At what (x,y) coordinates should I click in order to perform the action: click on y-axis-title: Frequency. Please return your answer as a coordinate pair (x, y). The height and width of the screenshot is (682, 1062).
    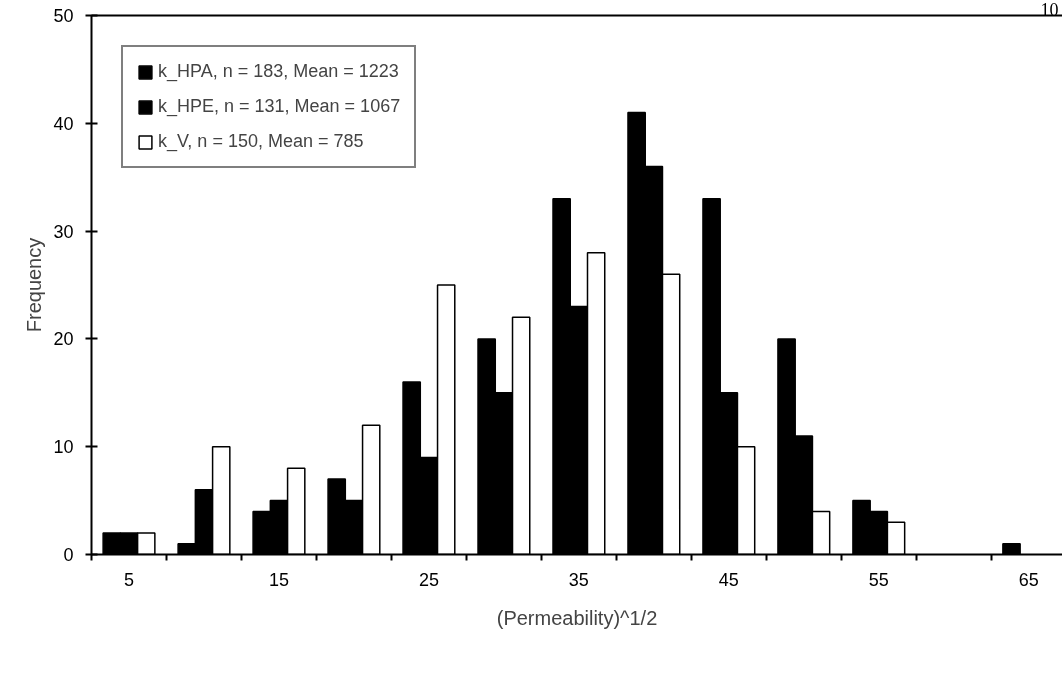
    Looking at the image, I should click on (34, 285).